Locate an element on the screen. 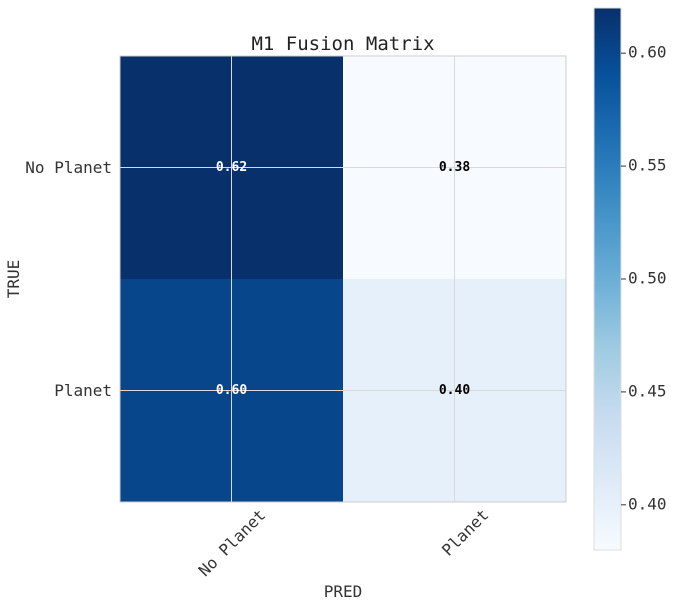  cell-value-label: 0.40 is located at coordinates (454, 390).